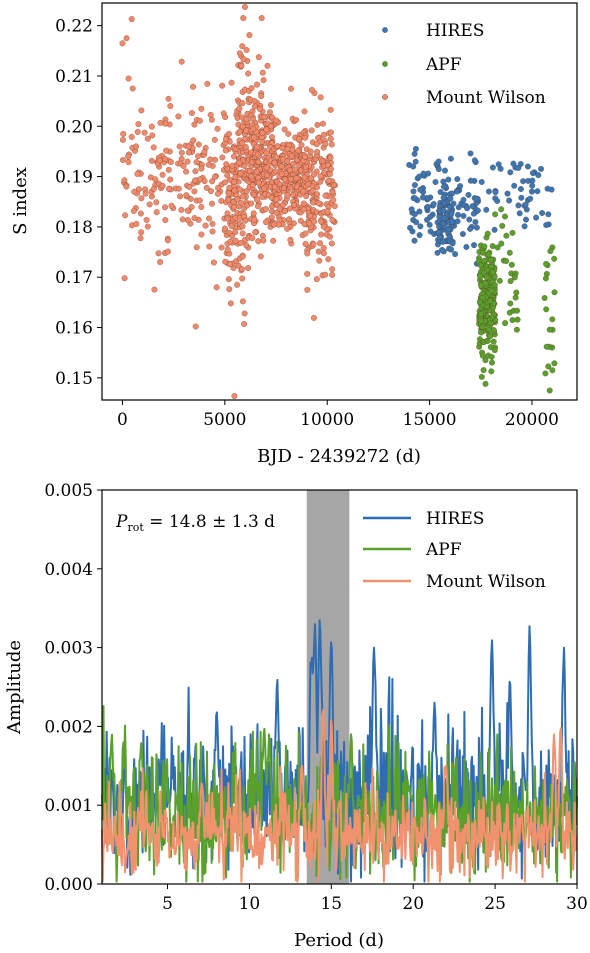  What do you see at coordinates (443, 550) in the screenshot?
I see `legend-label-apf-bottom: APF` at bounding box center [443, 550].